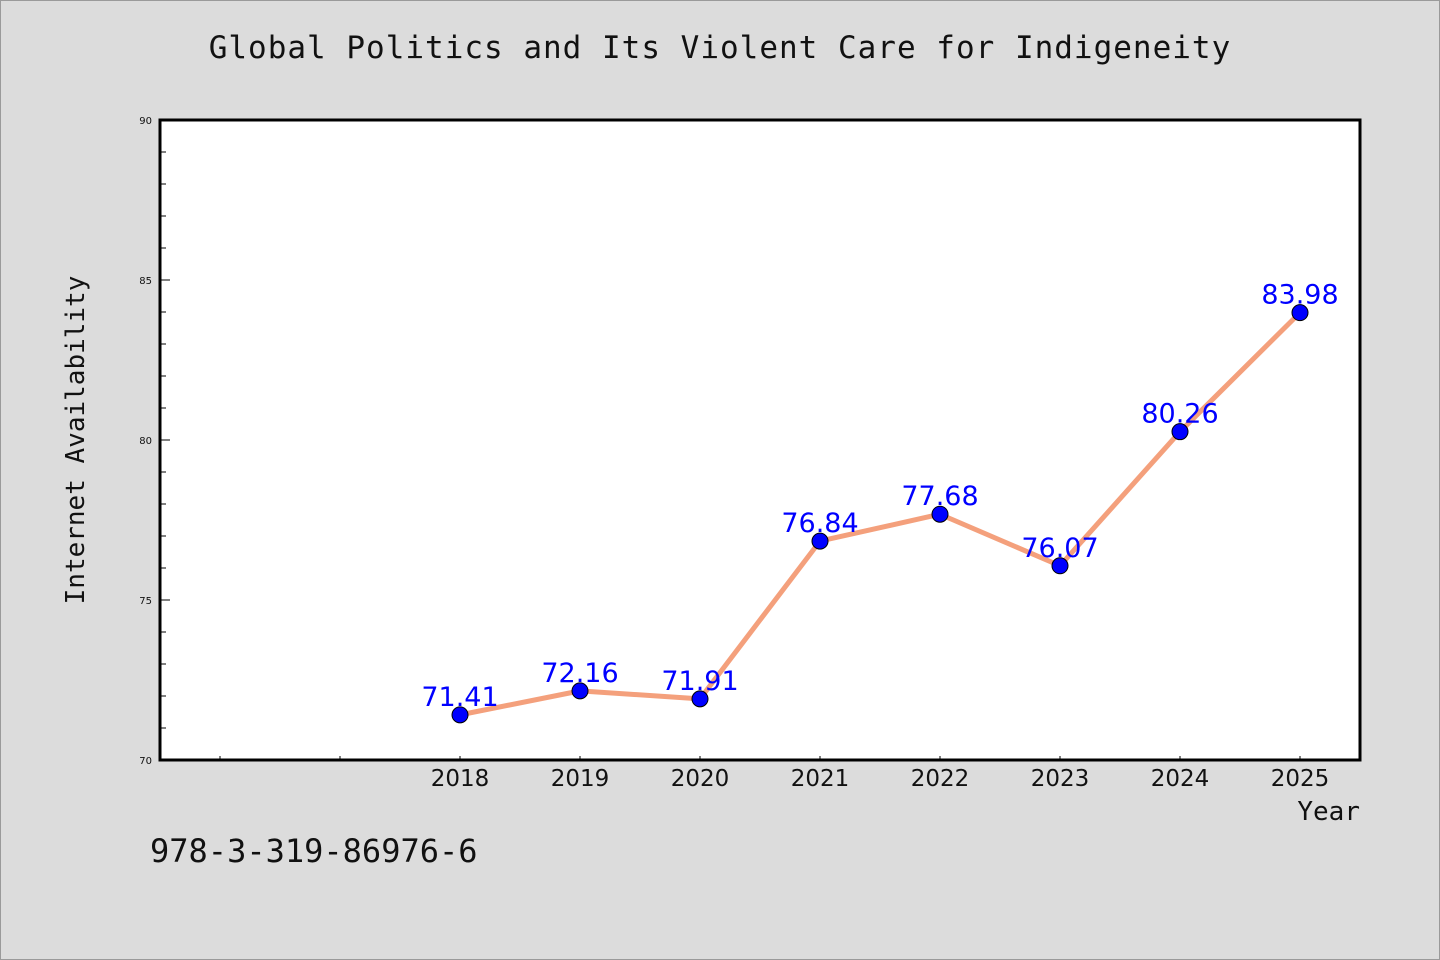 Image resolution: width=1440 pixels, height=960 pixels. I want to click on x-tick-label: 2021, so click(820, 779).